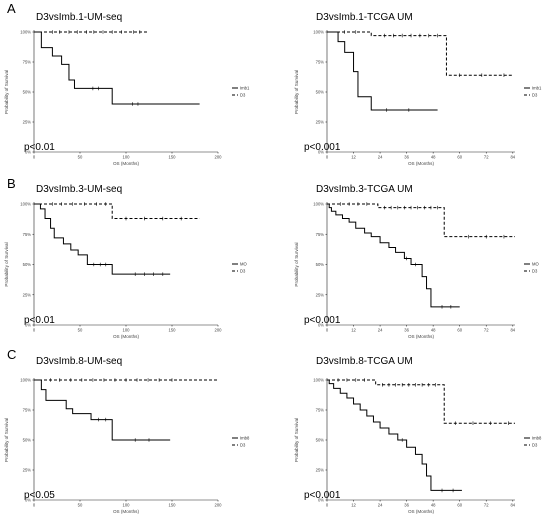 This screenshot has height=526, width=550. I want to click on legend-label: Imb8, so click(537, 437).